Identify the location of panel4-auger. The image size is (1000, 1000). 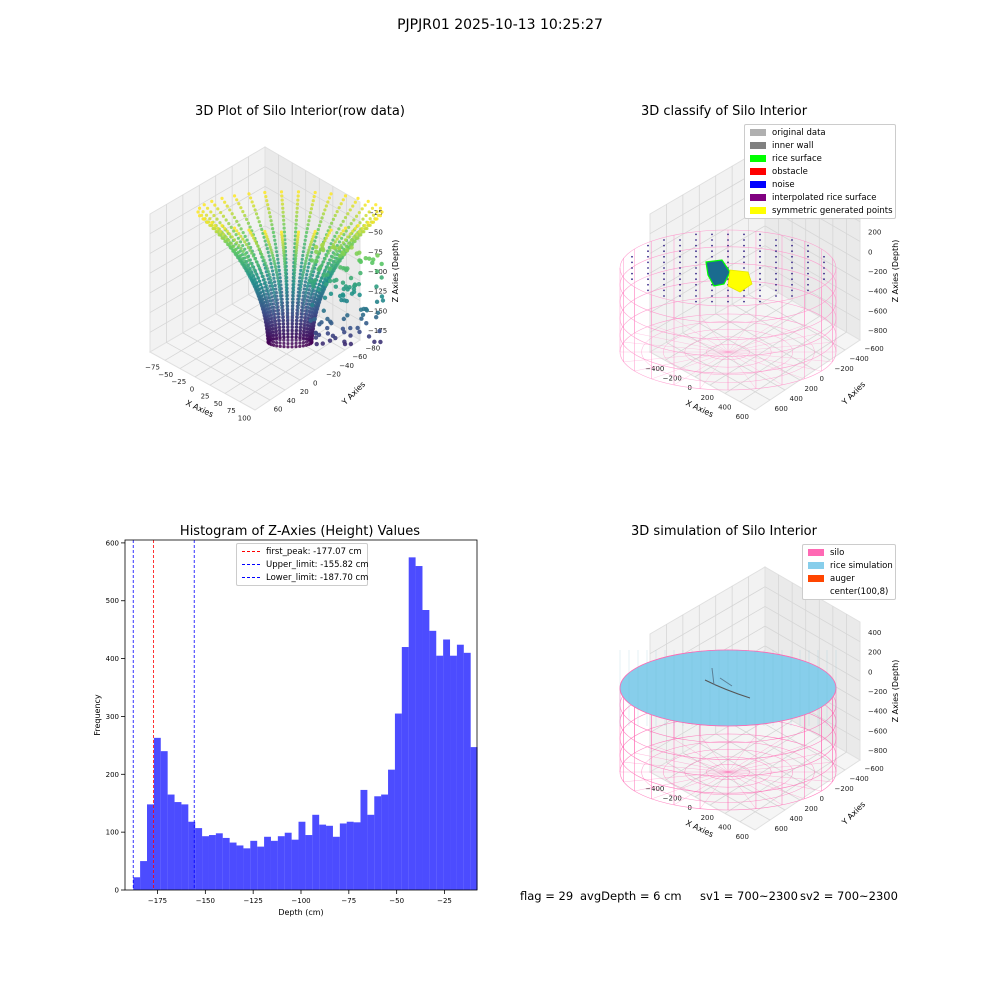
(727, 689).